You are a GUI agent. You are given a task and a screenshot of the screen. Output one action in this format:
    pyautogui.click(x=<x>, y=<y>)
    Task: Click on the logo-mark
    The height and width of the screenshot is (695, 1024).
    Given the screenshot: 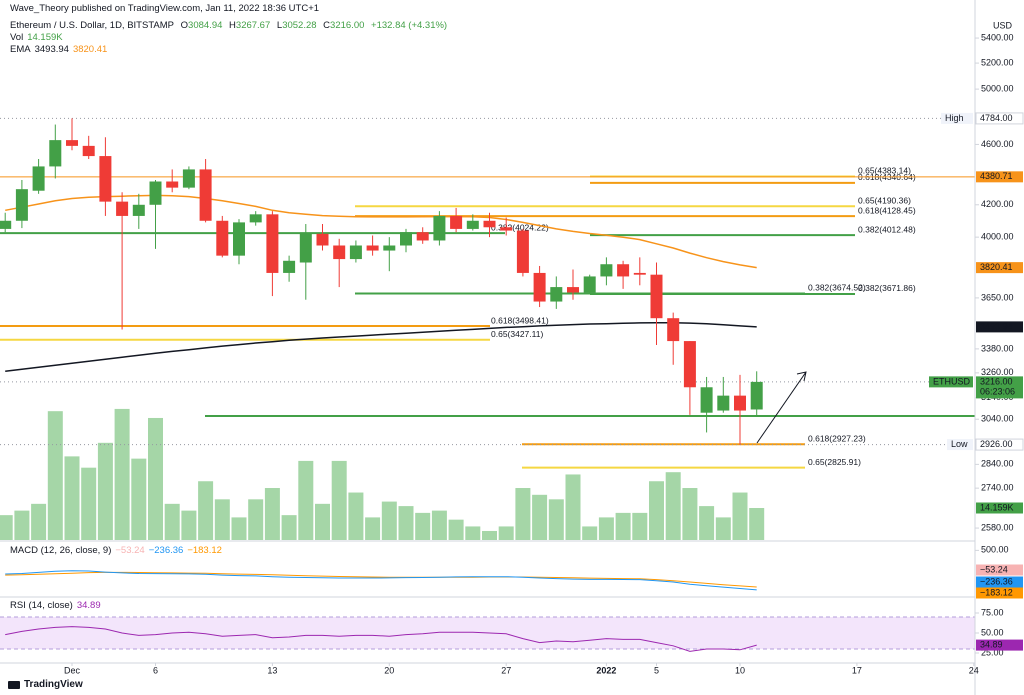 What is the action you would take?
    pyautogui.click(x=14, y=685)
    